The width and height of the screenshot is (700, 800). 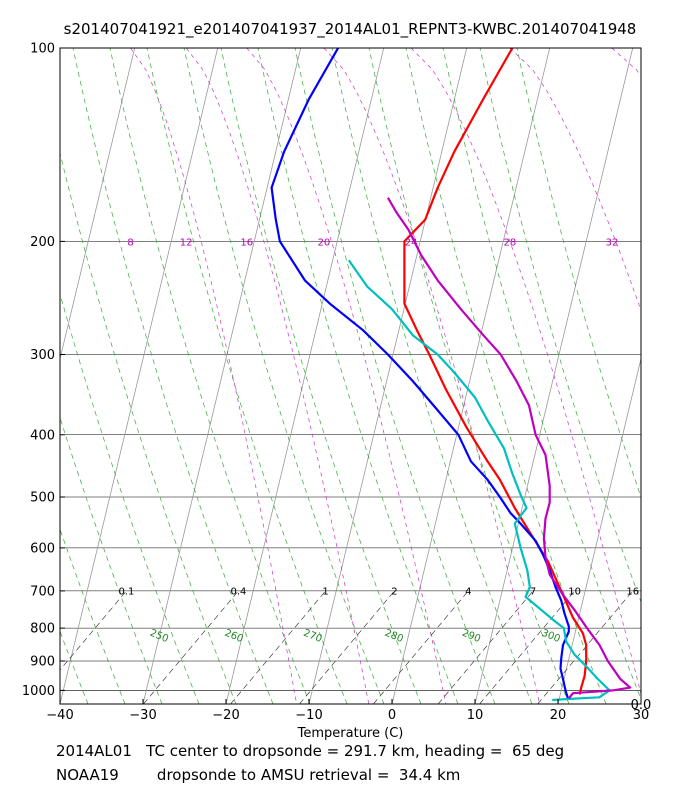 What do you see at coordinates (42, 629) in the screenshot?
I see `y-tick-label: 800` at bounding box center [42, 629].